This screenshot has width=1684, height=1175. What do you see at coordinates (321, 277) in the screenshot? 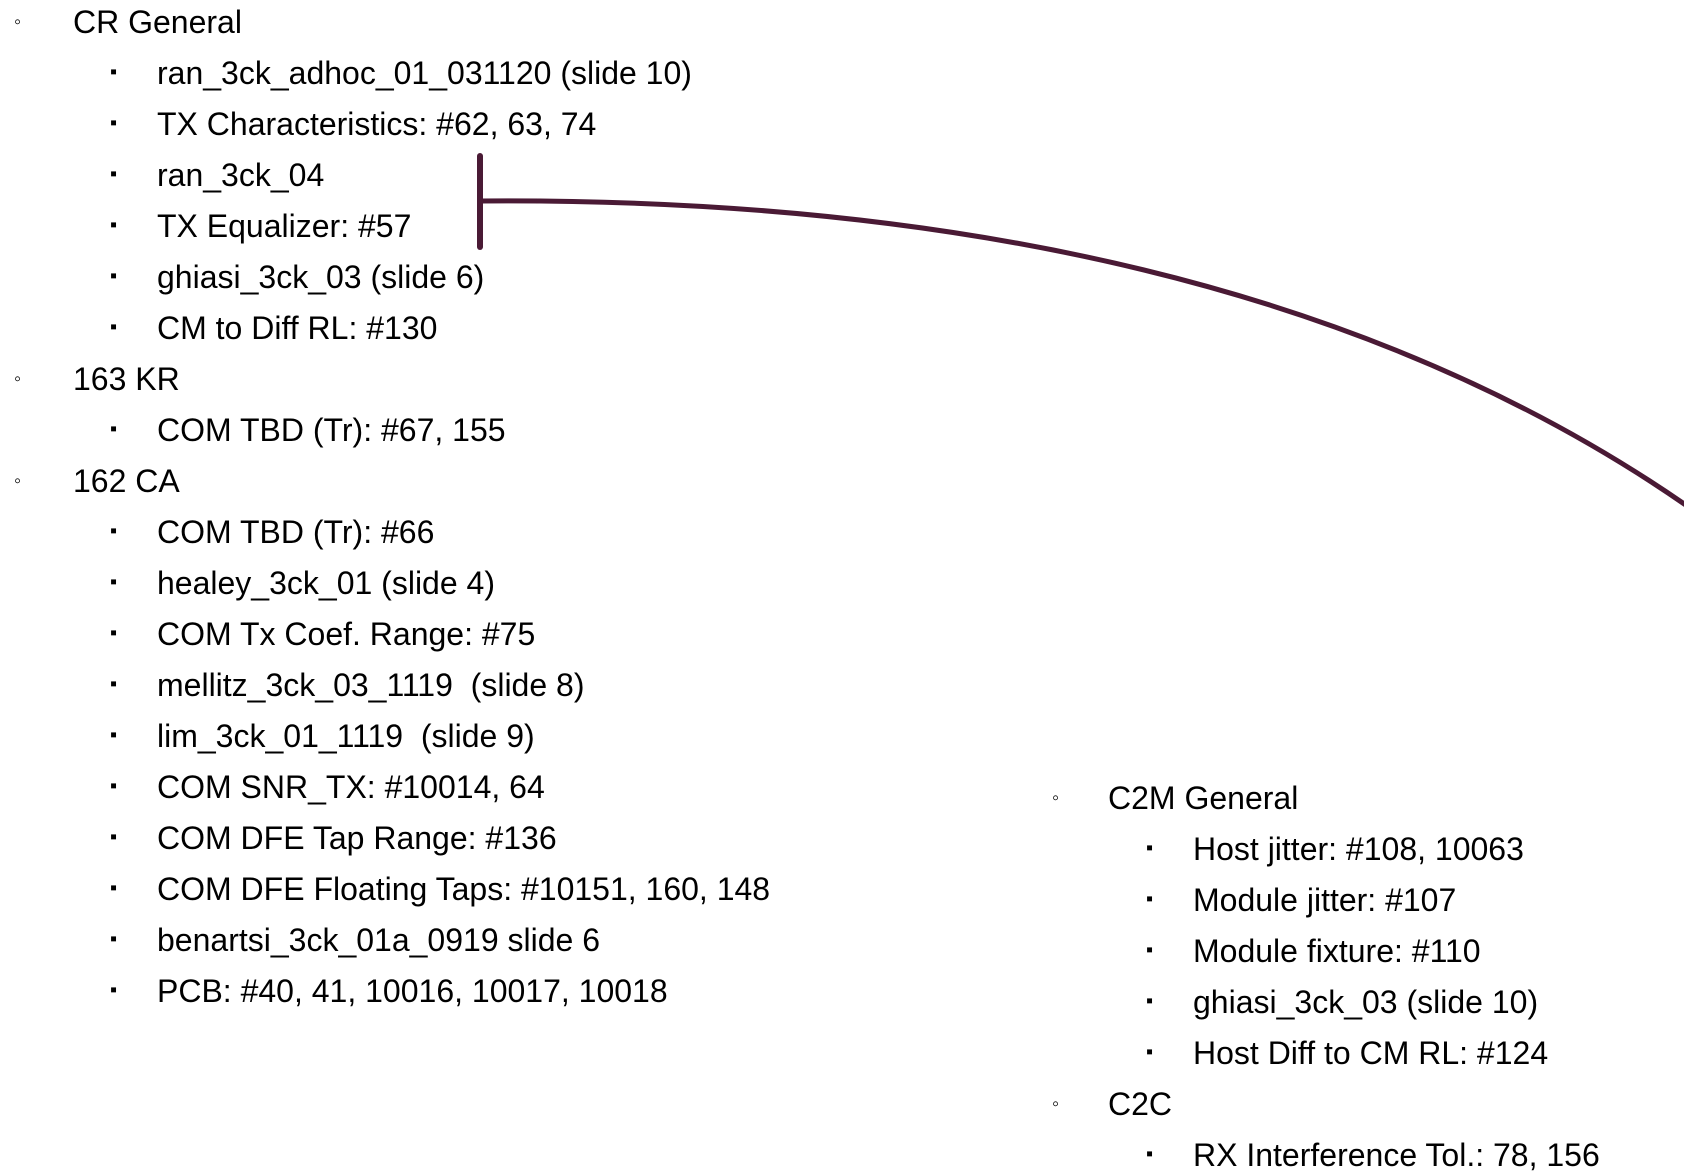
I see `item-label: ghiasi_3ck_03 (slide 6)` at bounding box center [321, 277].